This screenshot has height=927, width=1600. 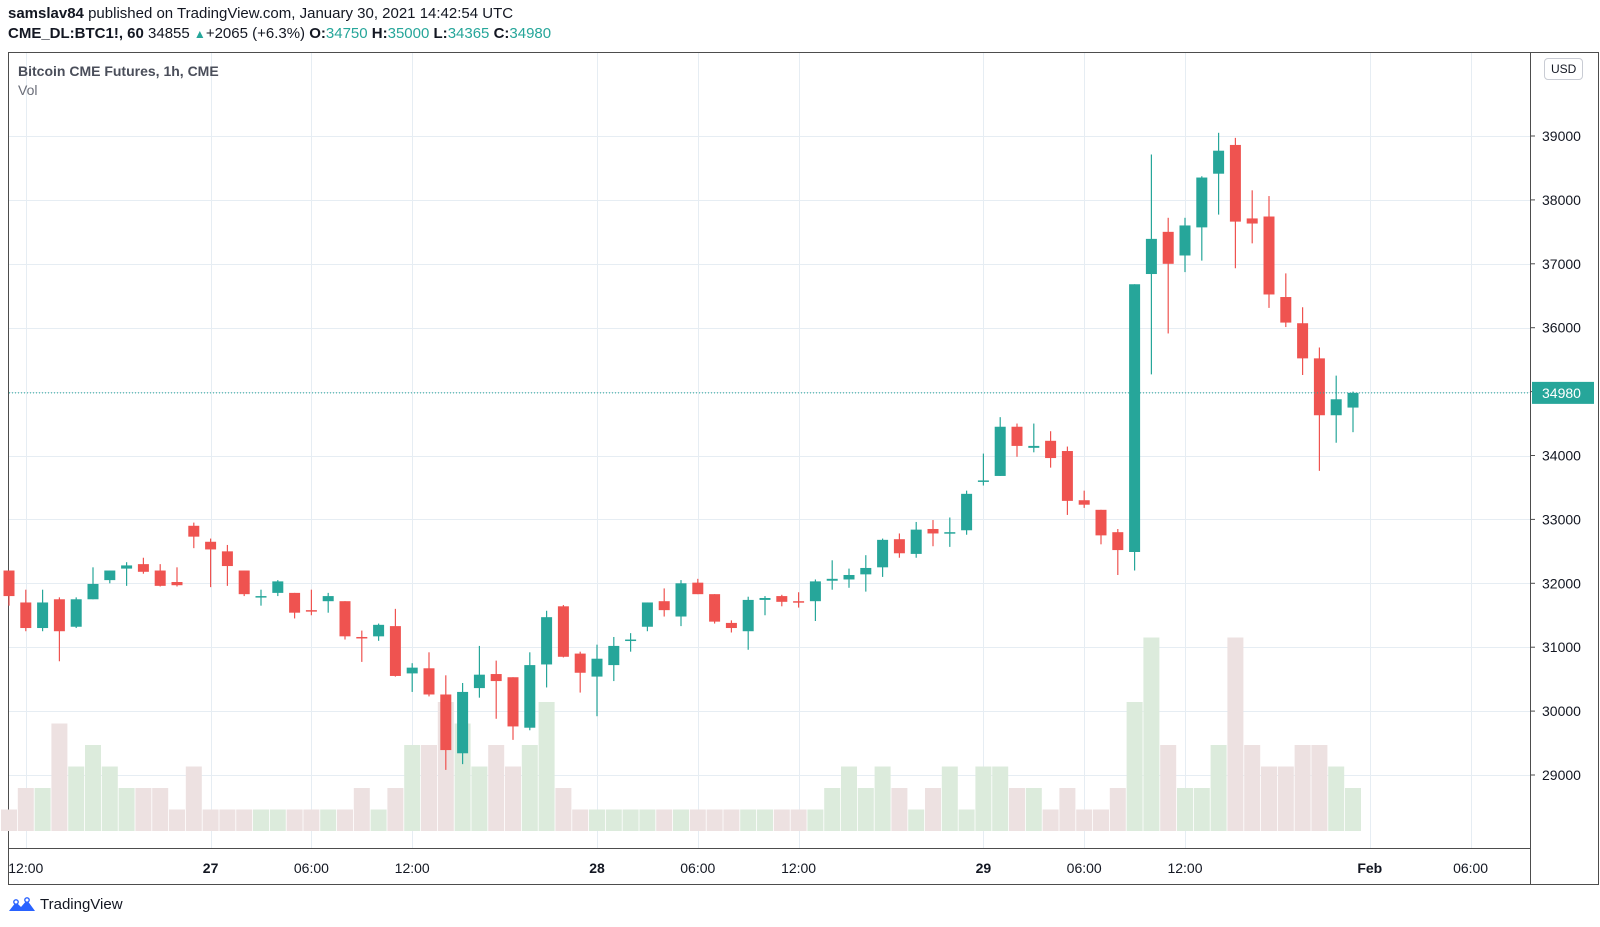 What do you see at coordinates (1561, 583) in the screenshot?
I see `price-tick-label: 32000` at bounding box center [1561, 583].